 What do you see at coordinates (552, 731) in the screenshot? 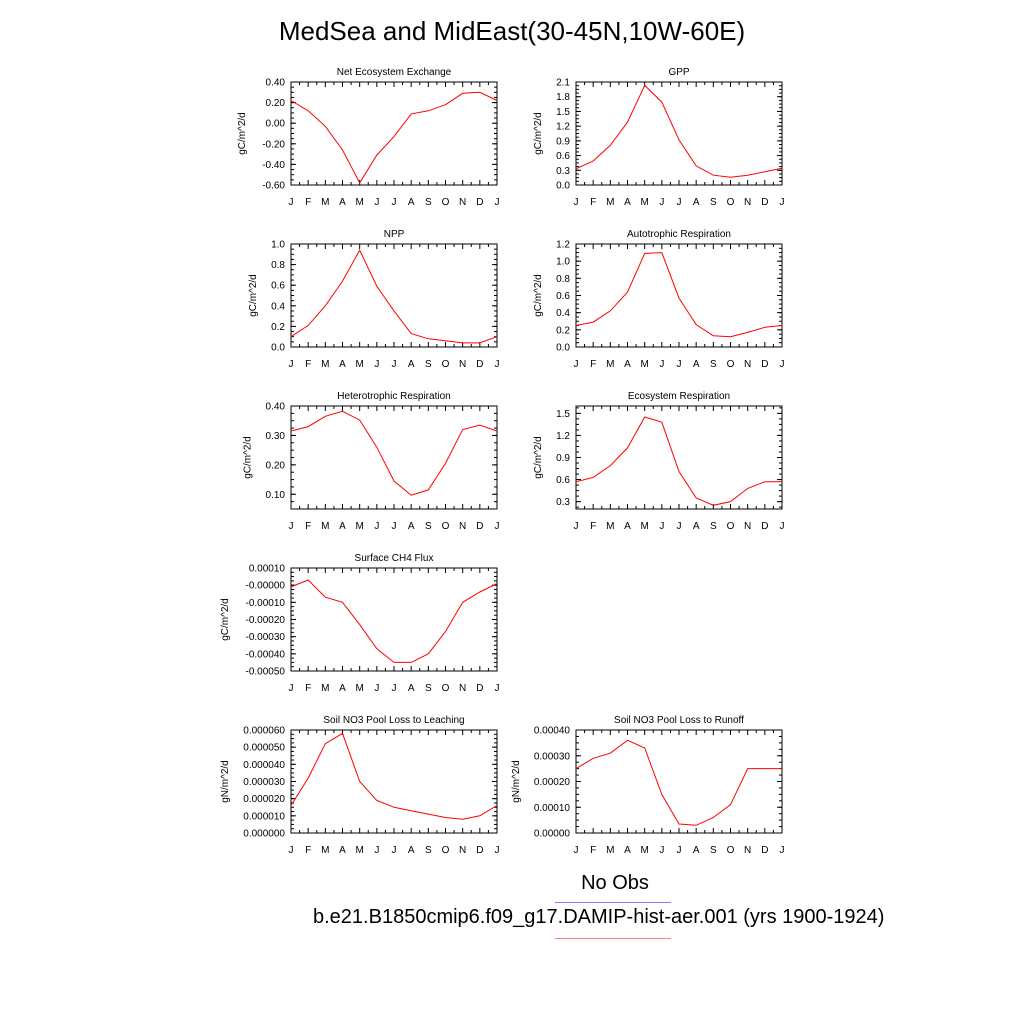
I see `y-tick-label: 0.00040` at bounding box center [552, 731].